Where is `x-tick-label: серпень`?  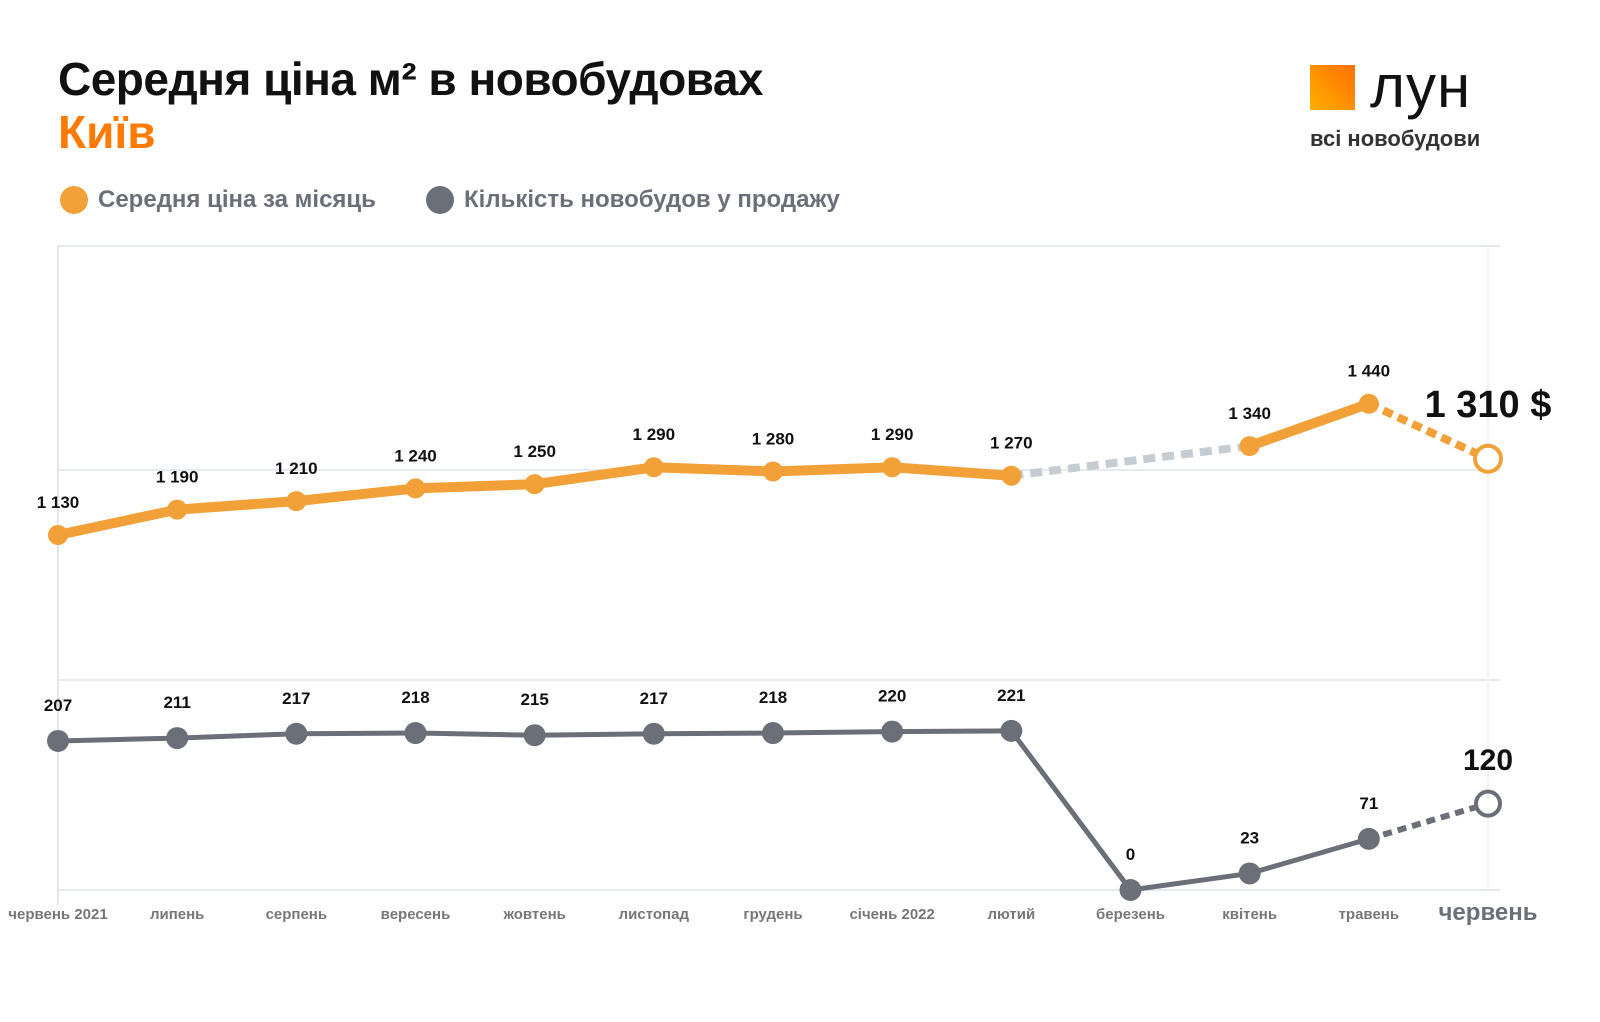 x-tick-label: серпень is located at coordinates (297, 914).